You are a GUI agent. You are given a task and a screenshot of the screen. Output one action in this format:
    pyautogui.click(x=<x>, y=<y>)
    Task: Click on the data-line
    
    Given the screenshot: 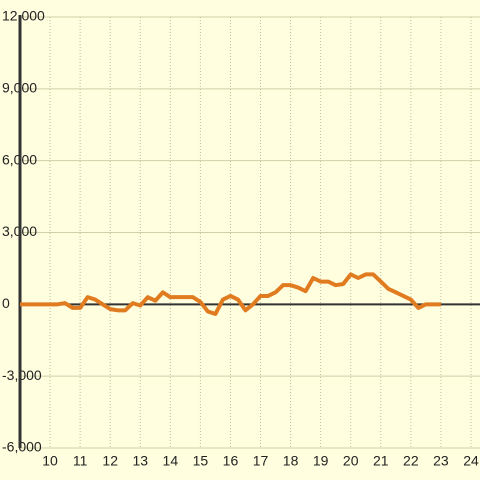 What is the action you would take?
    pyautogui.click(x=230, y=294)
    